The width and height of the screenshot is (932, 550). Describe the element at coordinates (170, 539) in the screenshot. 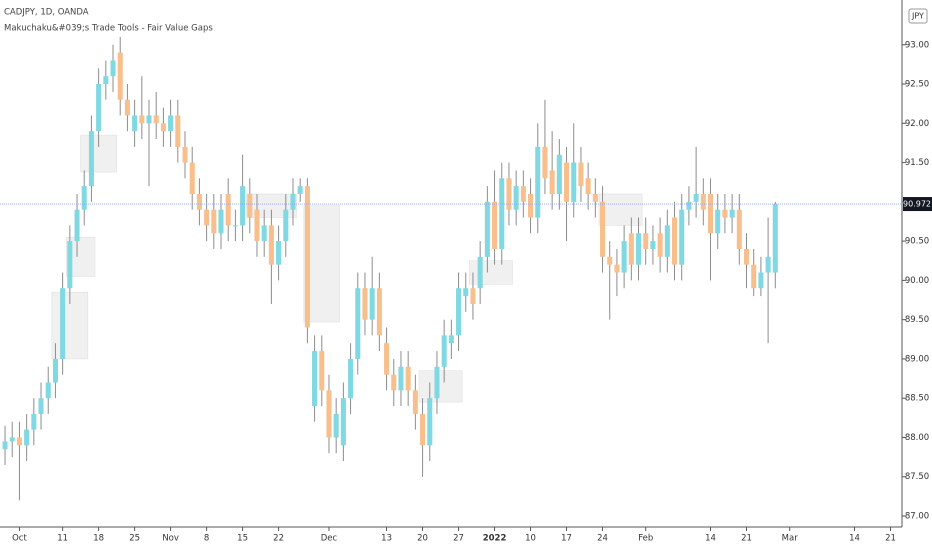

I see `x-tick-label: Nov` at that location.